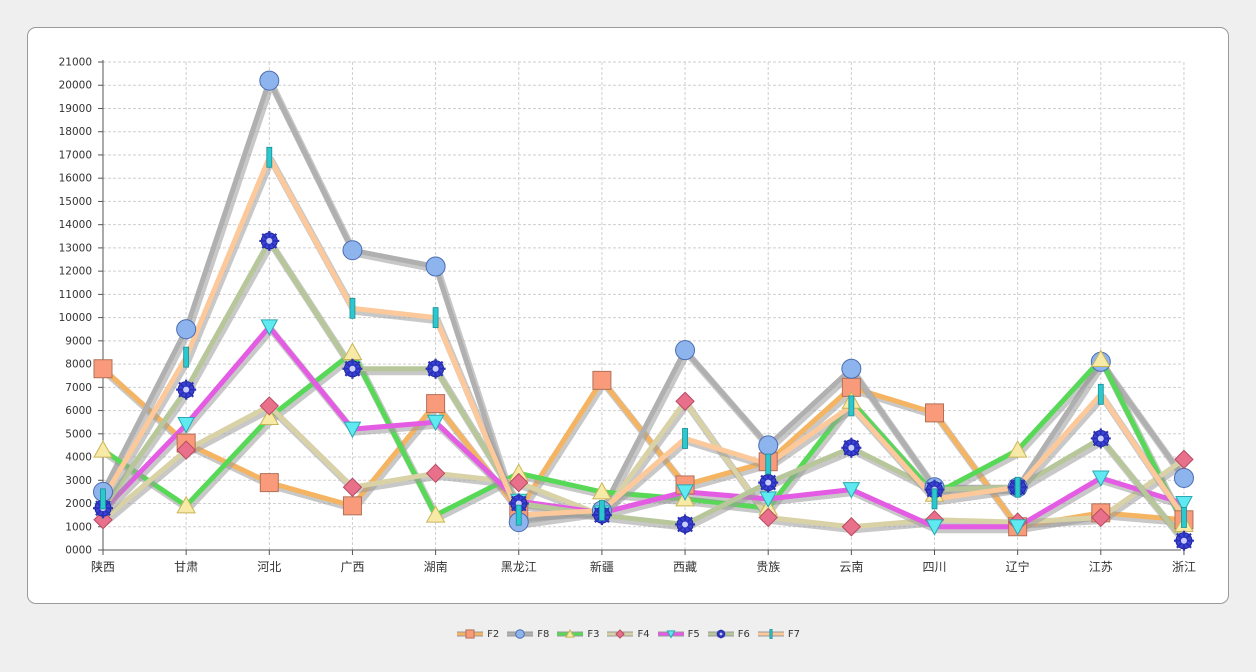 This screenshot has width=1256, height=672. I want to click on legend-label: F3, so click(593, 634).